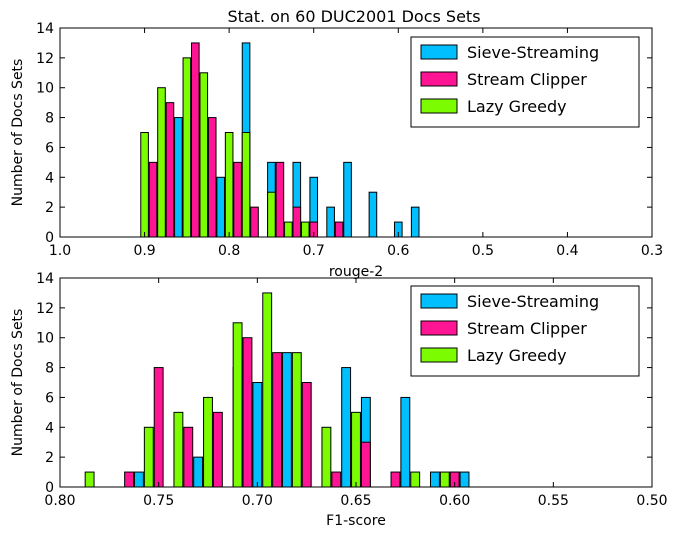 This screenshot has height=539, width=676. Describe the element at coordinates (59, 501) in the screenshot. I see `x-tick-label: 0.80` at that location.